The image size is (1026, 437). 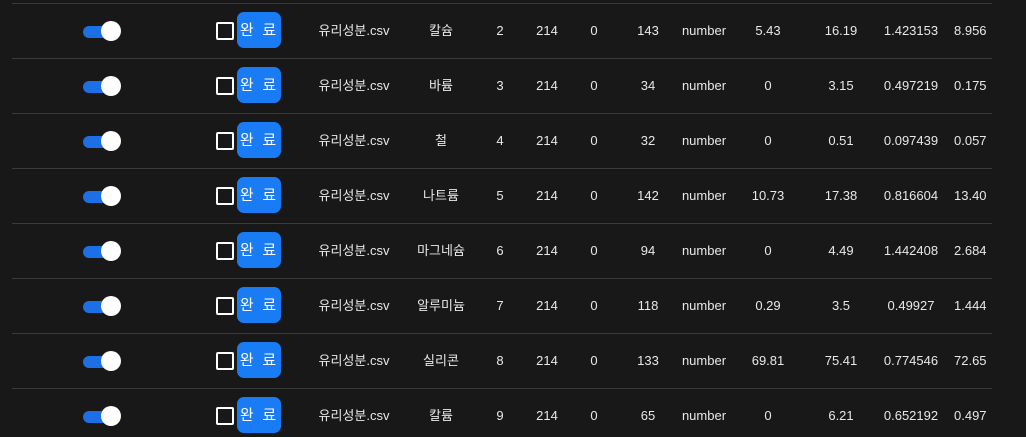 I want to click on row-unique: 142, so click(x=648, y=195).